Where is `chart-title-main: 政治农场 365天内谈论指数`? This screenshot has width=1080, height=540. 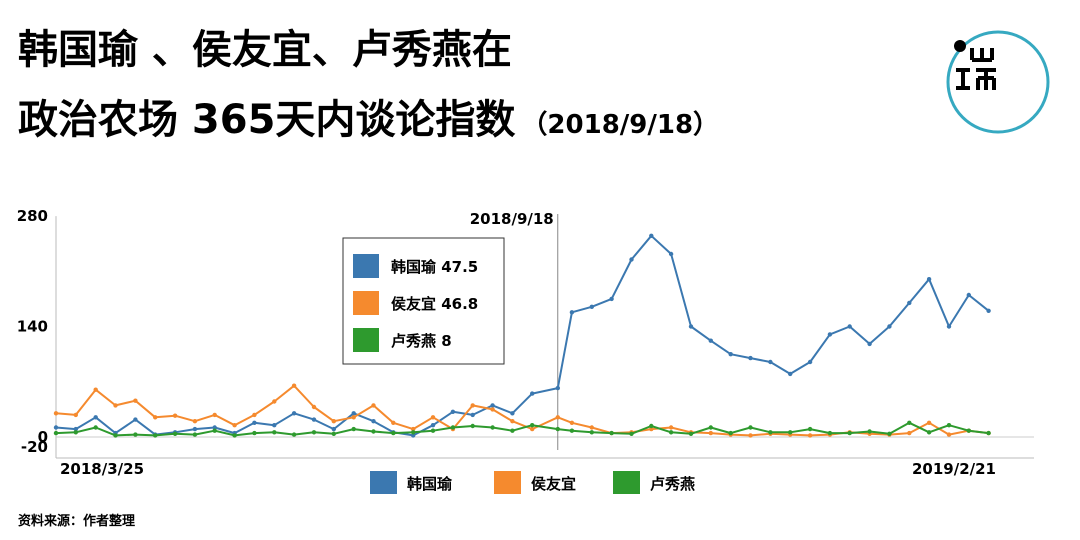 chart-title-main: 政治农场 365天内谈论指数 is located at coordinates (267, 120).